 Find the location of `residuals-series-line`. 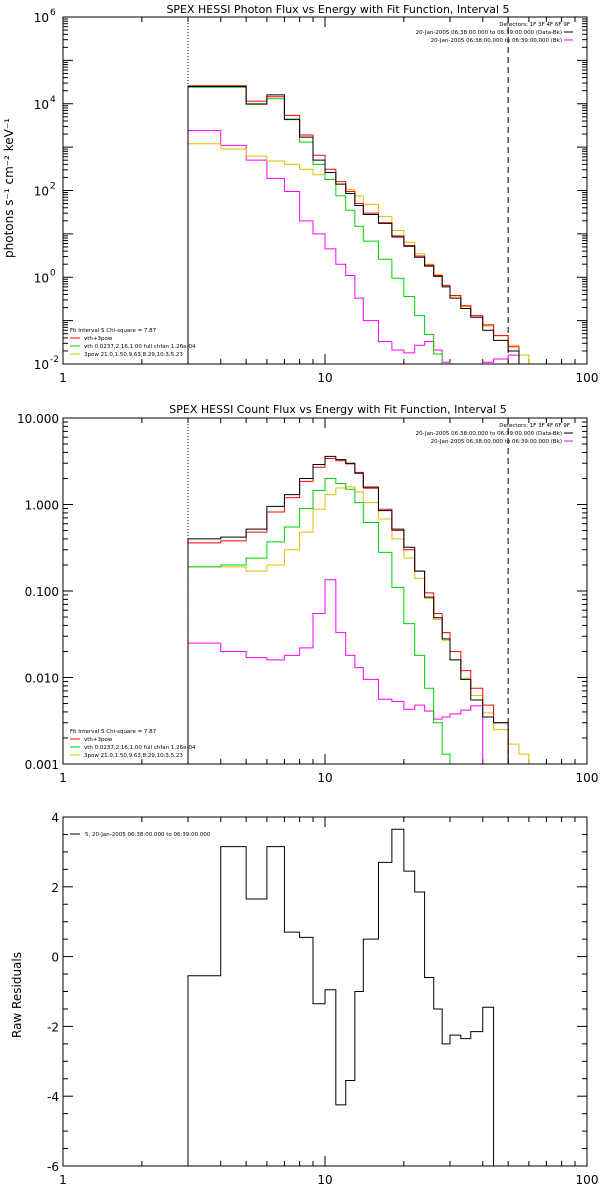

residuals-series-line is located at coordinates (341, 997).